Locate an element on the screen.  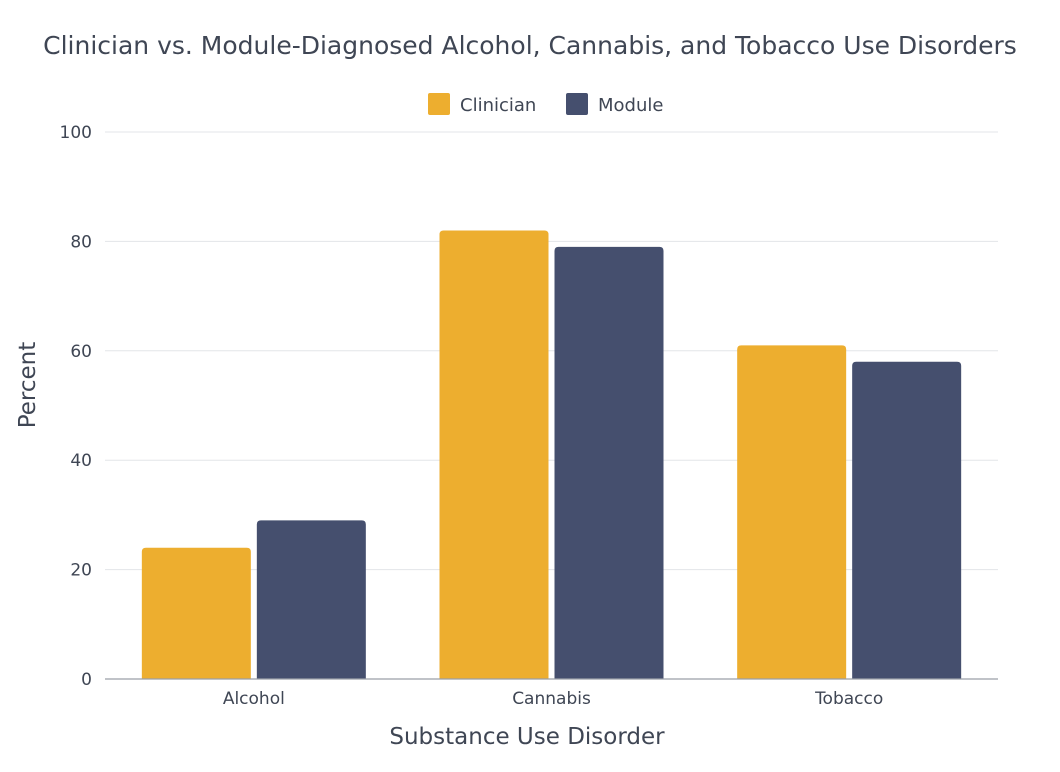
bar-clinician-alcohol is located at coordinates (196, 613).